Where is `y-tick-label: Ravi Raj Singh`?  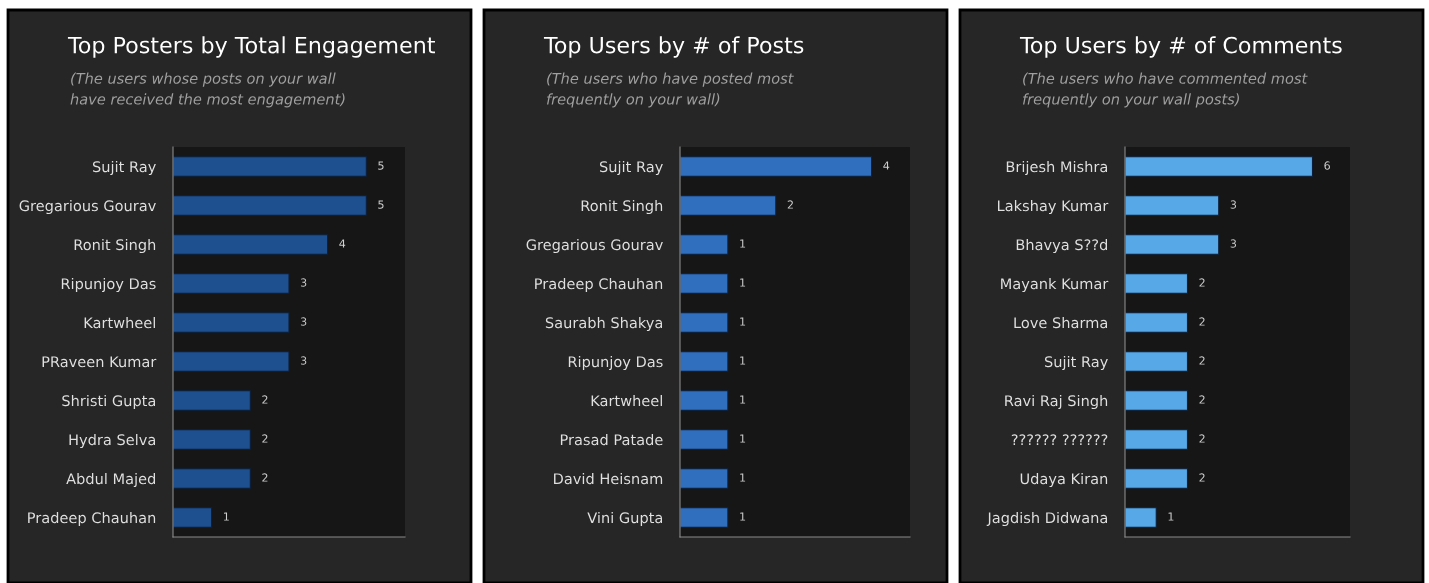 y-tick-label: Ravi Raj Singh is located at coordinates (1056, 402).